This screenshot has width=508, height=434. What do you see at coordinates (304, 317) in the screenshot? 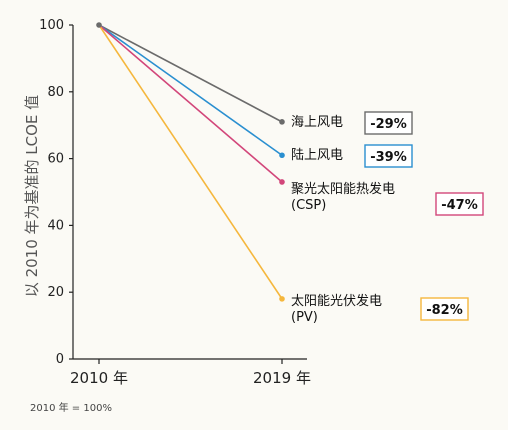
I see `series-label: (PV)` at bounding box center [304, 317].